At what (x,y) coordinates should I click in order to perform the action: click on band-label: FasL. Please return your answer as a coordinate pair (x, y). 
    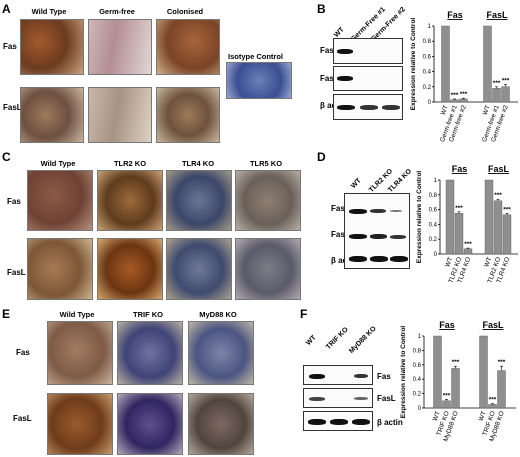
    Looking at the image, I should click on (340, 234).